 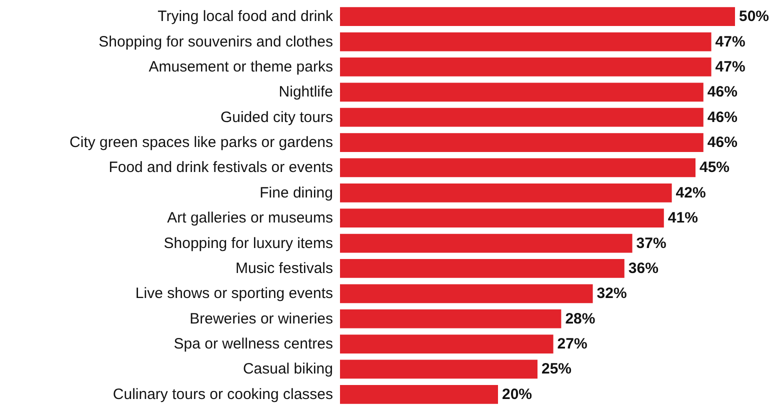 What do you see at coordinates (691, 193) in the screenshot?
I see `data-label: 42%` at bounding box center [691, 193].